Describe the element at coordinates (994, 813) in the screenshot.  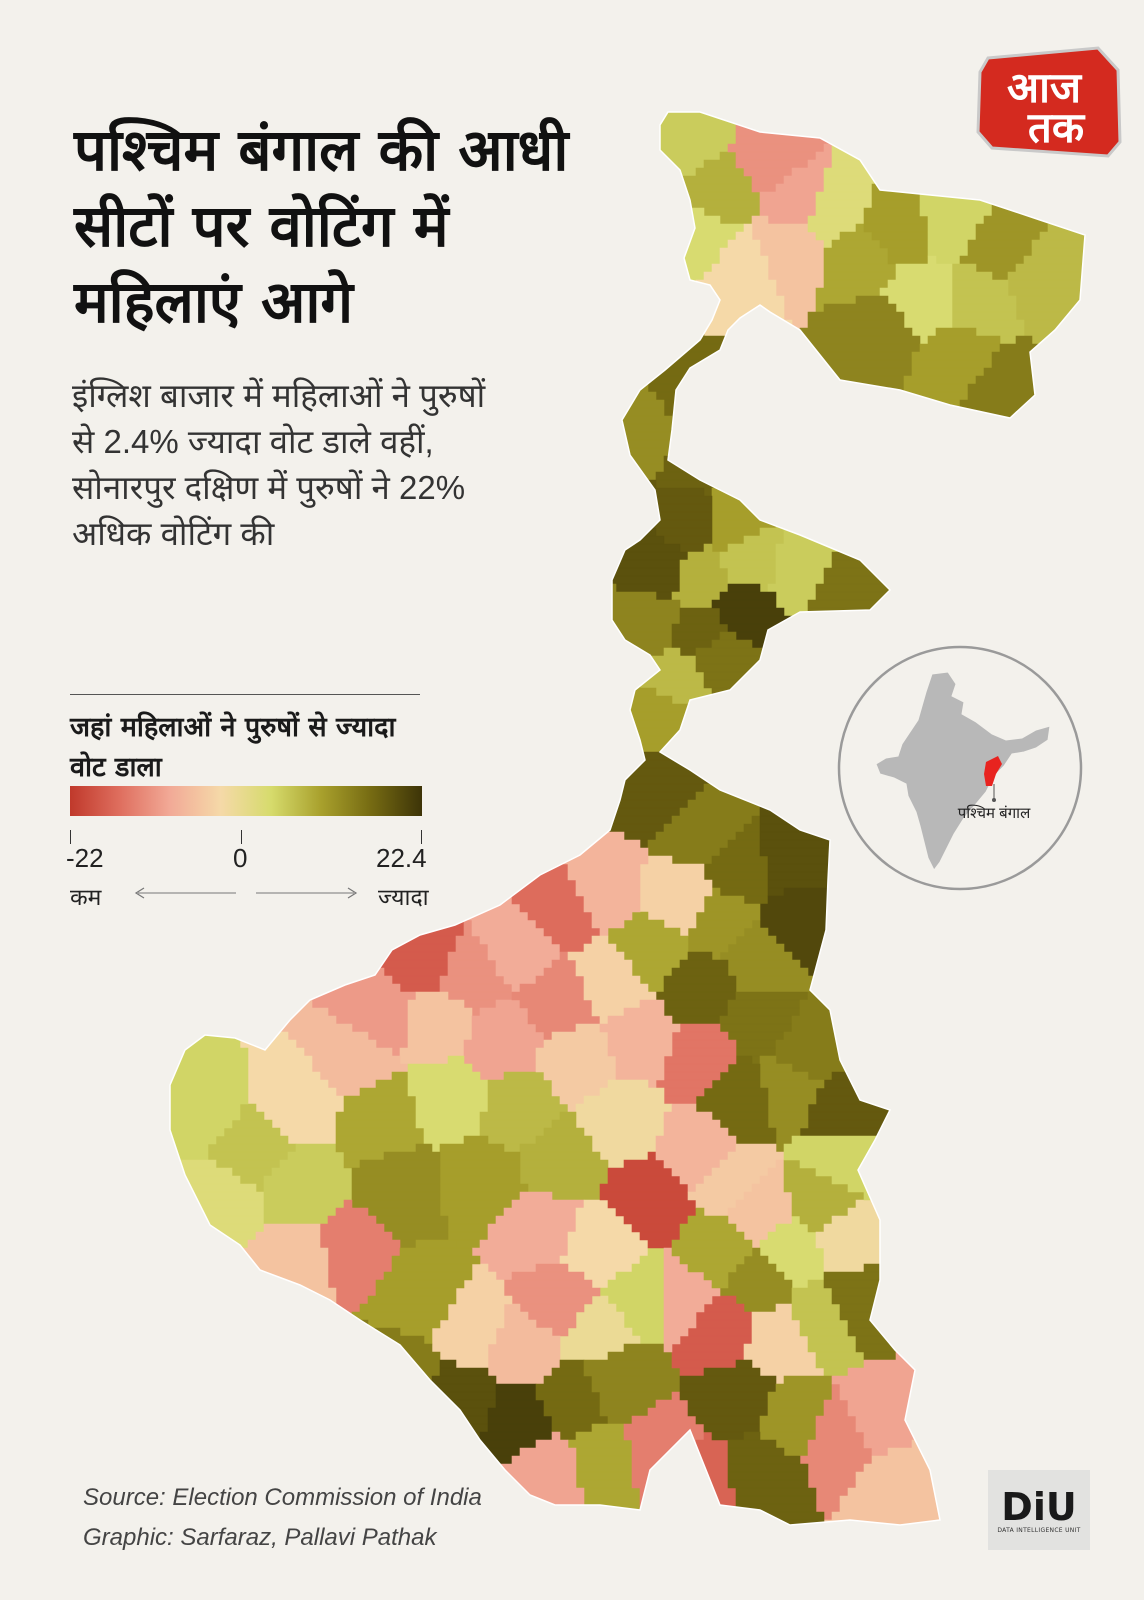
I see `inset-label: पश्चिम बंगाल` at that location.